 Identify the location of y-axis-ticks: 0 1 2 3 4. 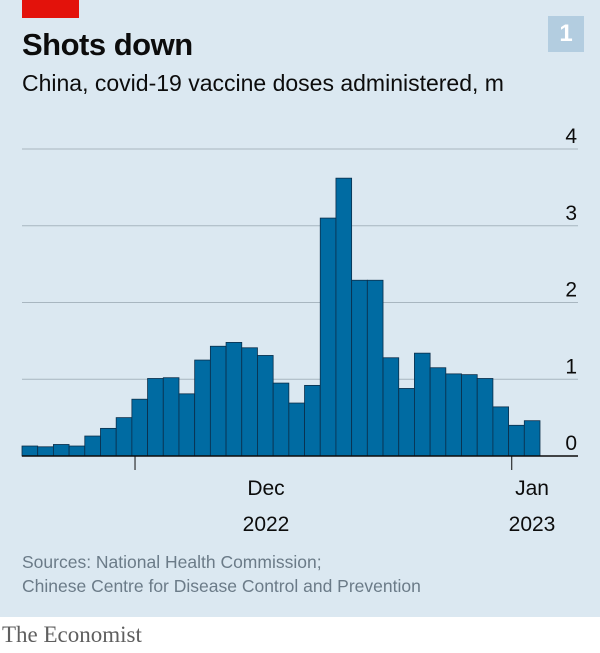
(571, 290).